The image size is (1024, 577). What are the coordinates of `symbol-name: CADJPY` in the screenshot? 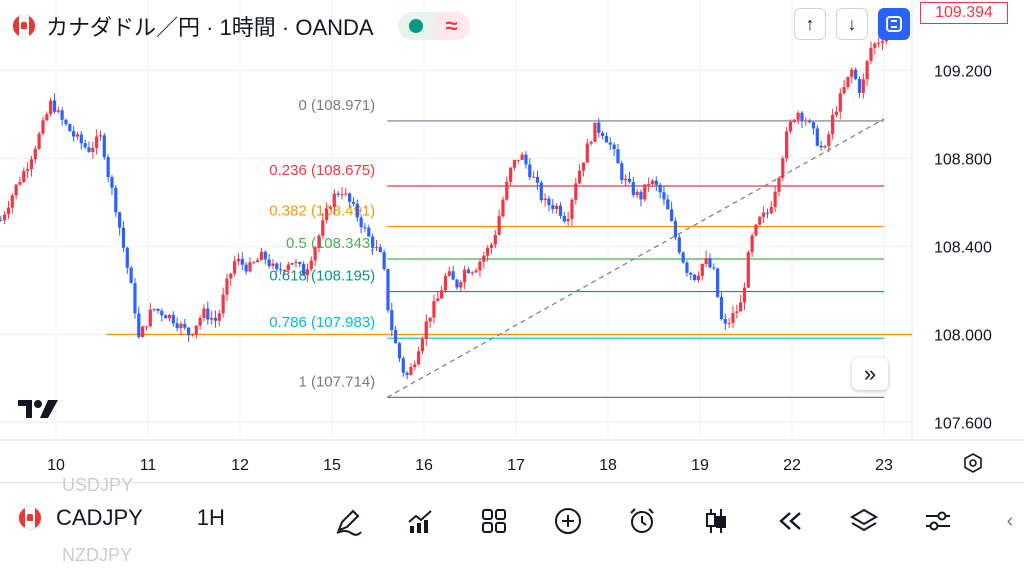 It's located at (99, 517).